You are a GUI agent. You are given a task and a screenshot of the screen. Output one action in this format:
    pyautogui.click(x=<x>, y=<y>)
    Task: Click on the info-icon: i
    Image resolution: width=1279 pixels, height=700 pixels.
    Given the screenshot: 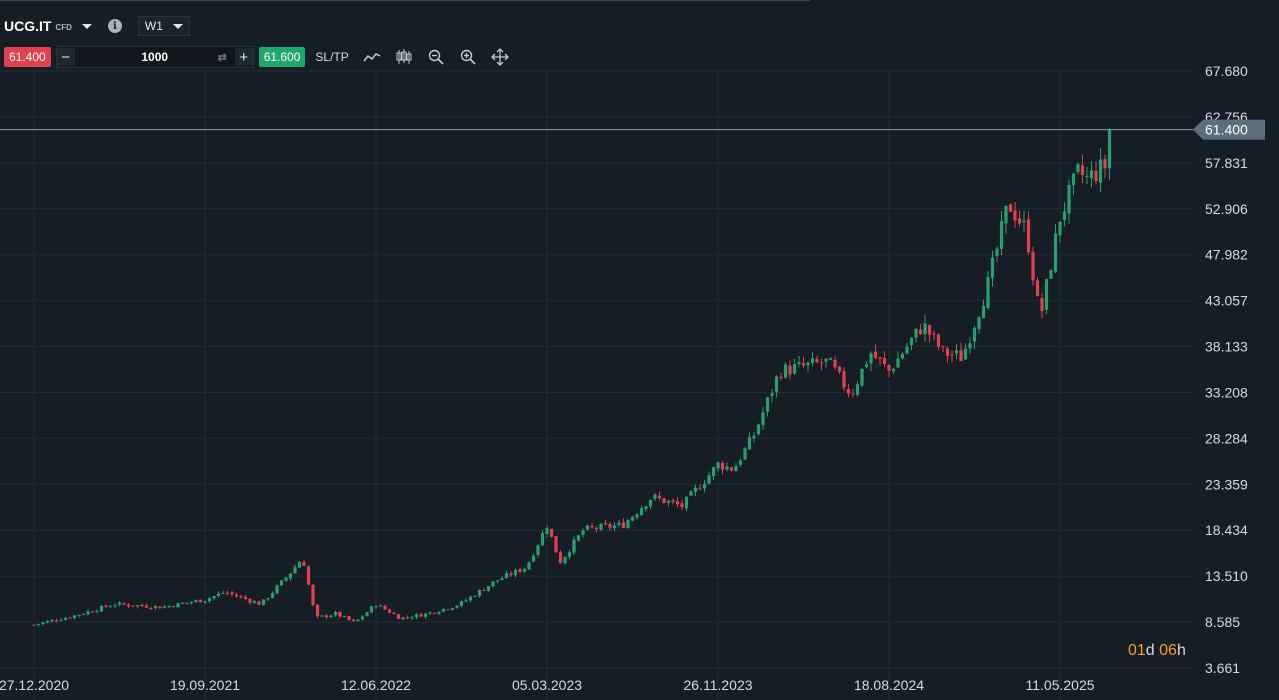 What is the action you would take?
    pyautogui.click(x=114, y=26)
    